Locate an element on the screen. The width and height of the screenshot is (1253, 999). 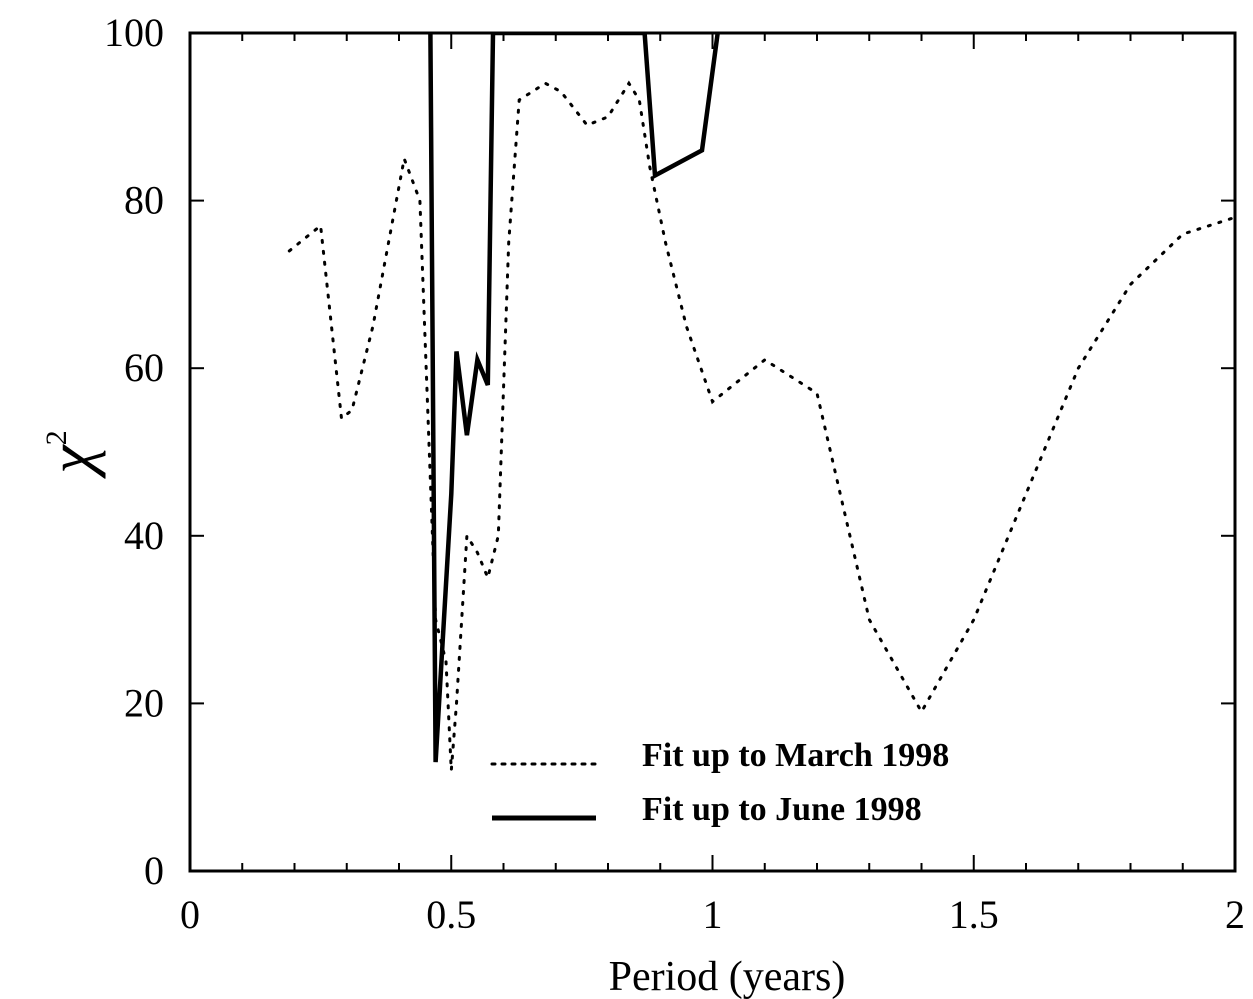
x-tick-label: 2 is located at coordinates (1235, 914).